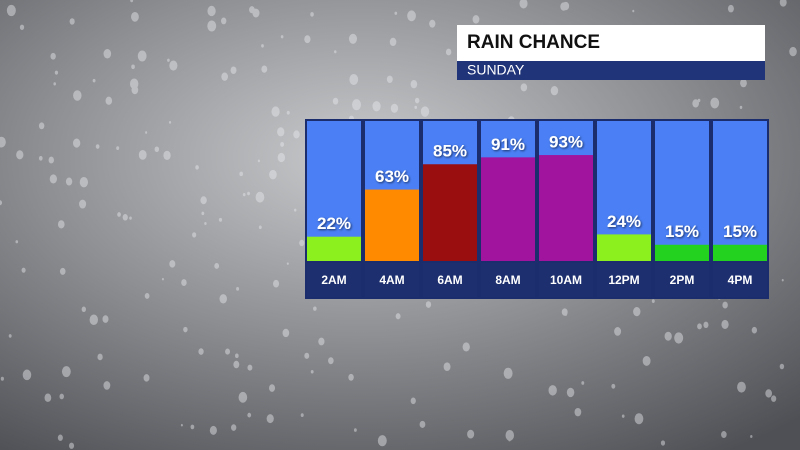  Describe the element at coordinates (611, 43) in the screenshot. I see `title-box` at that location.